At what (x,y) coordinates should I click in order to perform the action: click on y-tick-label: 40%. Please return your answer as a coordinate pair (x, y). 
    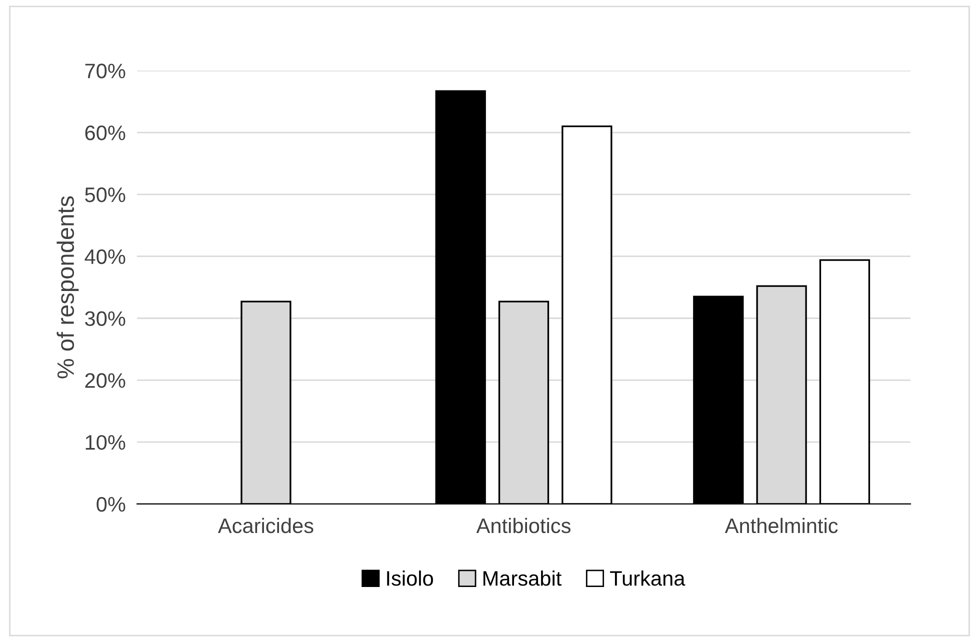
    Looking at the image, I should click on (105, 256).